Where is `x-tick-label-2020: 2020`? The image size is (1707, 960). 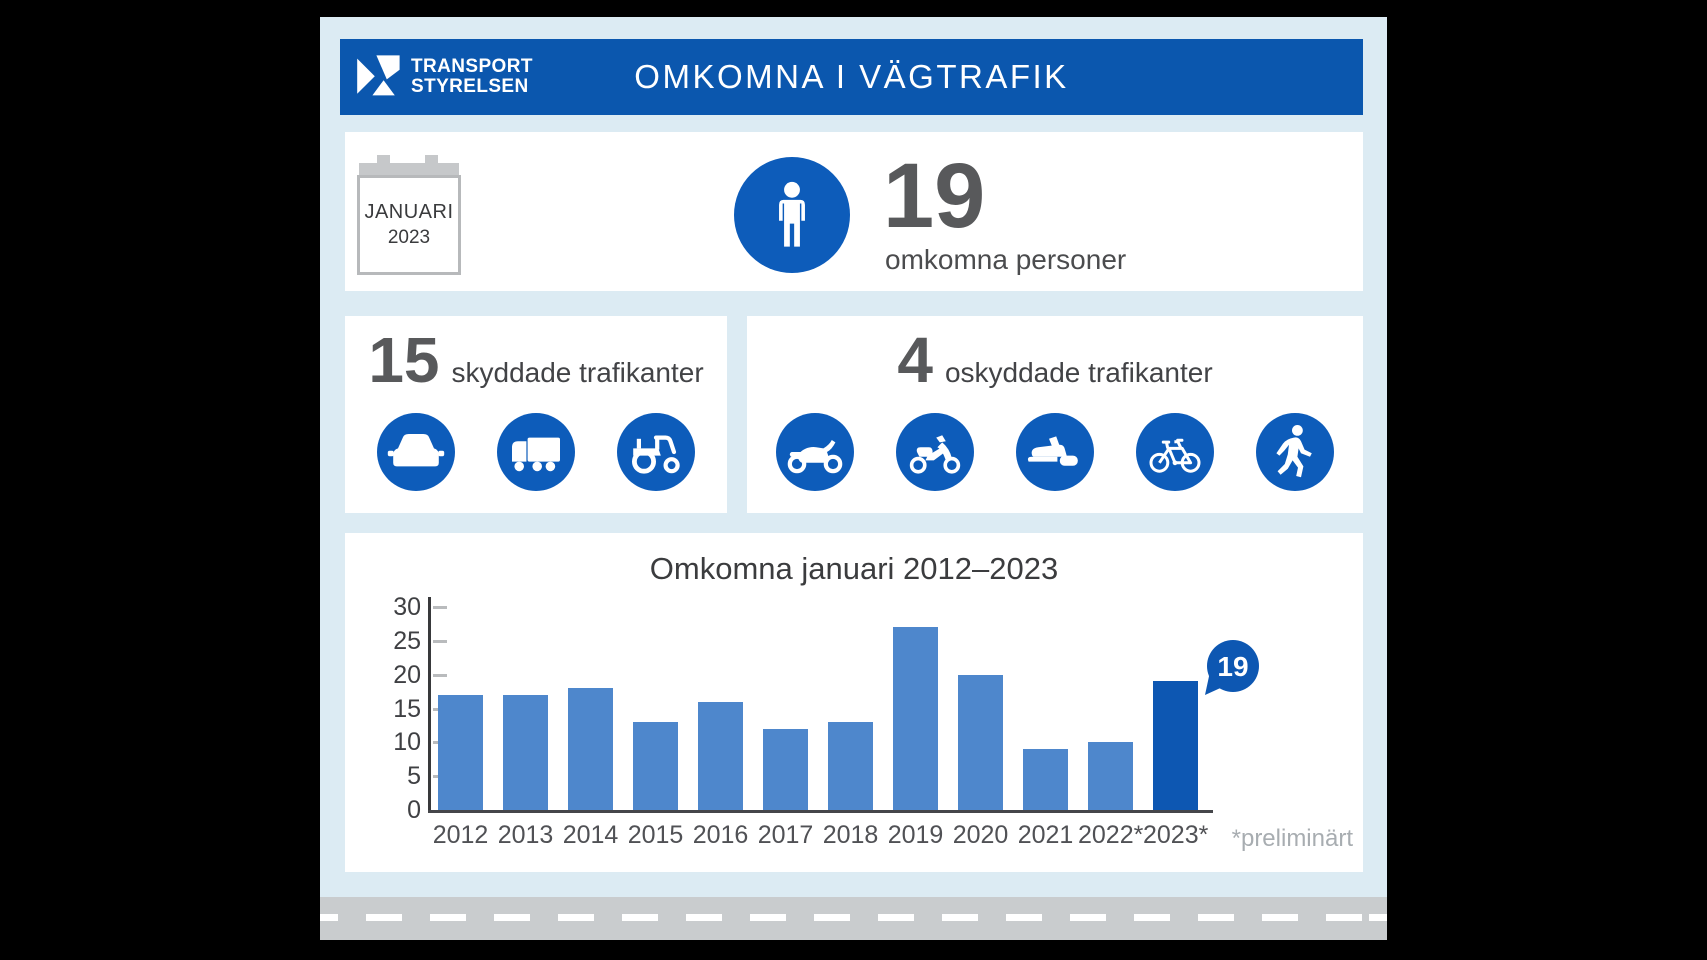
x-tick-label-2020: 2020 is located at coordinates (980, 835).